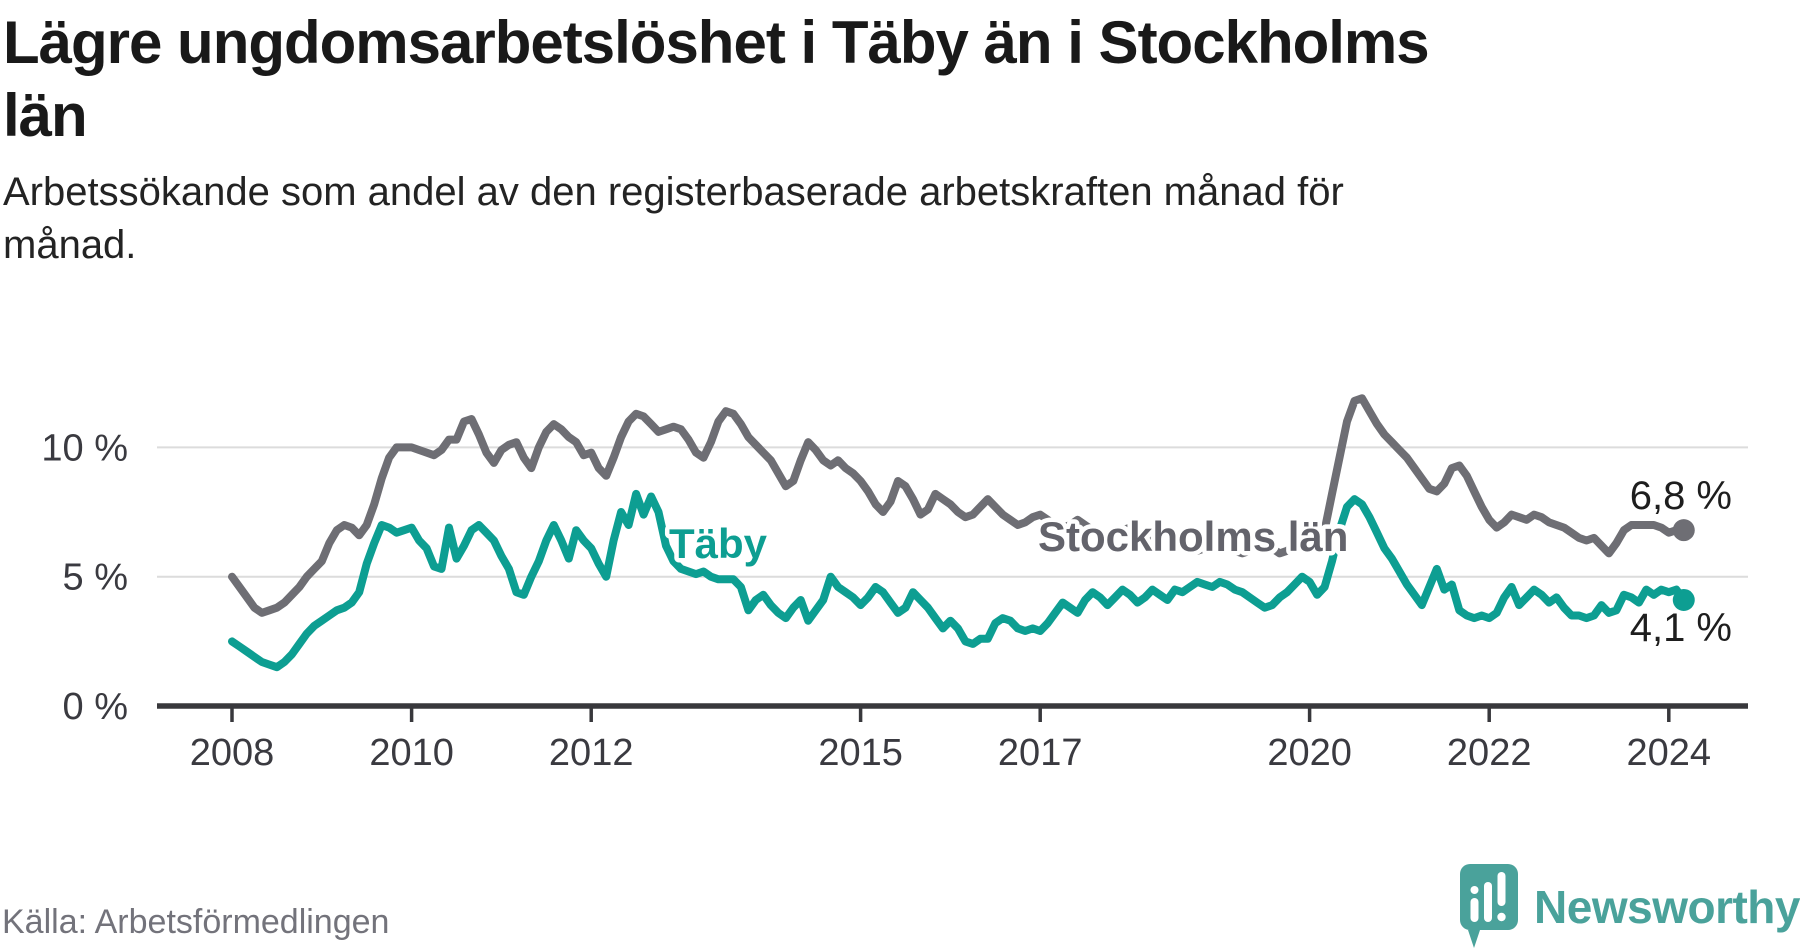 This screenshot has width=1800, height=948. I want to click on x-tick-label: 2020, so click(1309, 753).